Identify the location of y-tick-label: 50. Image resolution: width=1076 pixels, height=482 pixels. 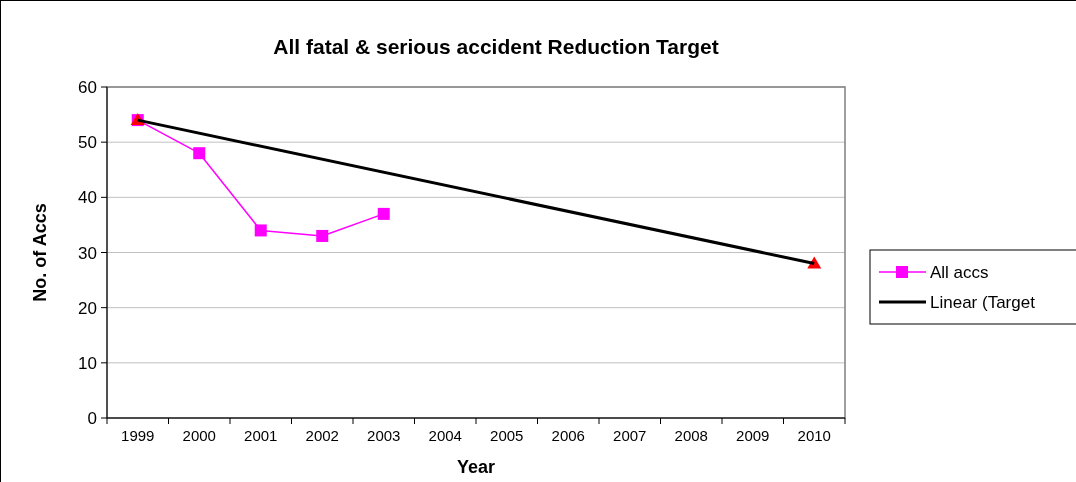
(87, 143).